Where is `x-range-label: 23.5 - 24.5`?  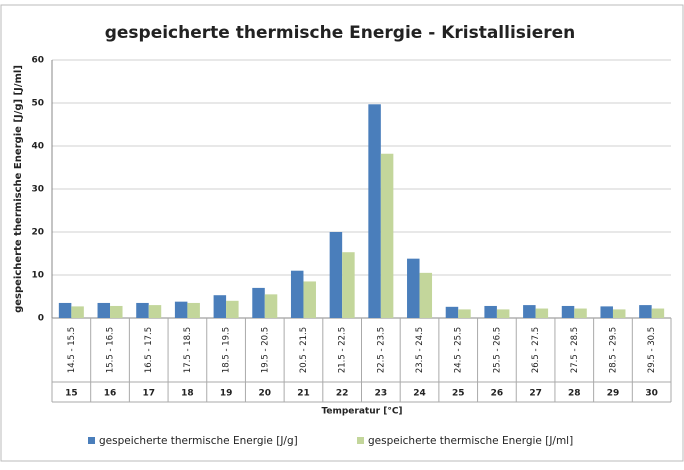 x-range-label: 23.5 - 24.5 is located at coordinates (420, 350).